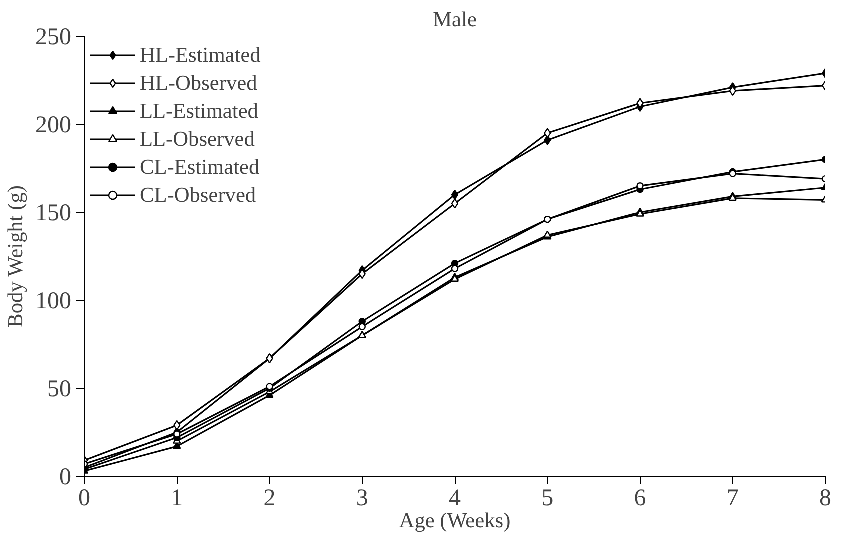 Image resolution: width=858 pixels, height=542 pixels. What do you see at coordinates (200, 167) in the screenshot?
I see `legend-label: CL-Estimated` at bounding box center [200, 167].